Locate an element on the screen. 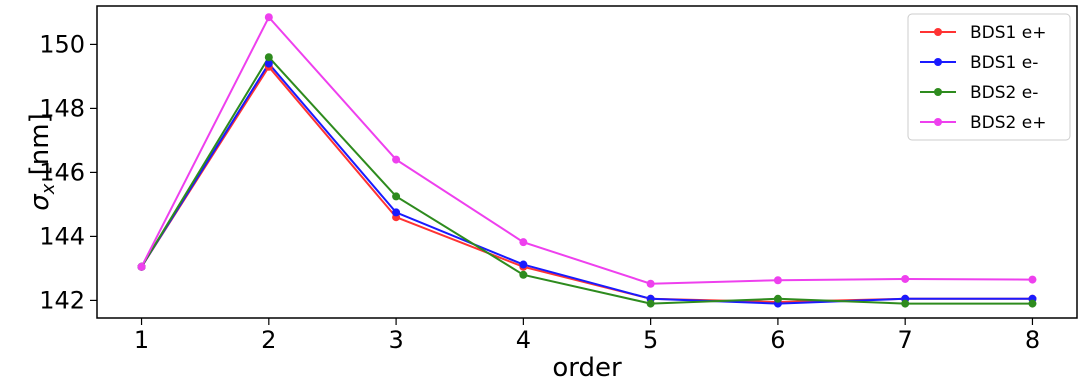 This screenshot has width=1082, height=382. legend-label: BDS1 e- is located at coordinates (1004, 63).